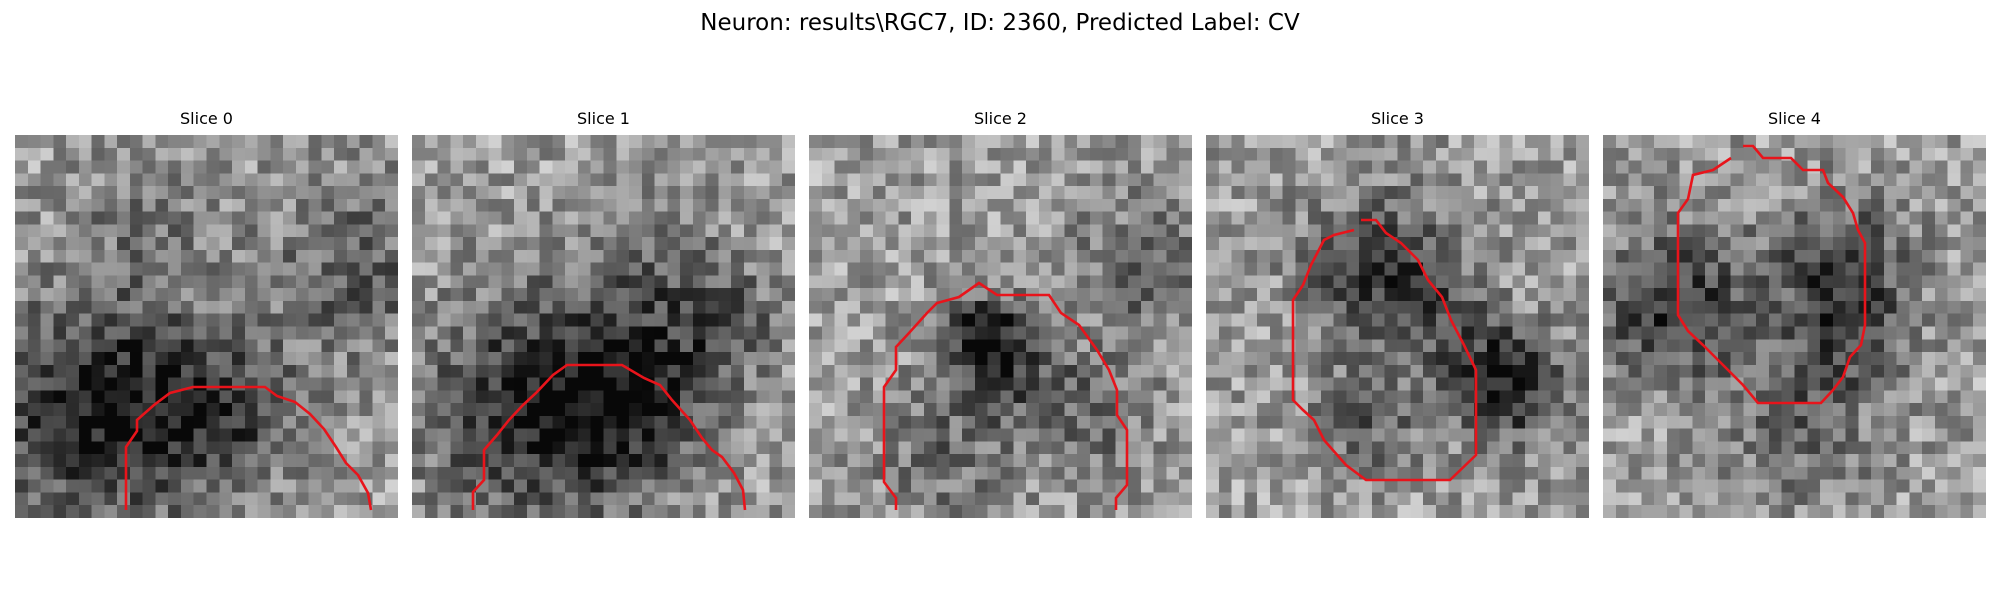 Image resolution: width=2000 pixels, height=600 pixels. Describe the element at coordinates (1397, 118) in the screenshot. I see `slice-title-3: Slice 3` at that location.